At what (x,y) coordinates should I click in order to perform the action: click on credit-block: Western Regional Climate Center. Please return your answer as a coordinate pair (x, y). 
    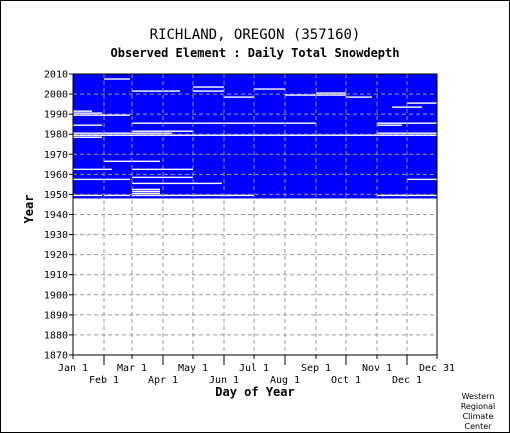
    Looking at the image, I should click on (478, 411).